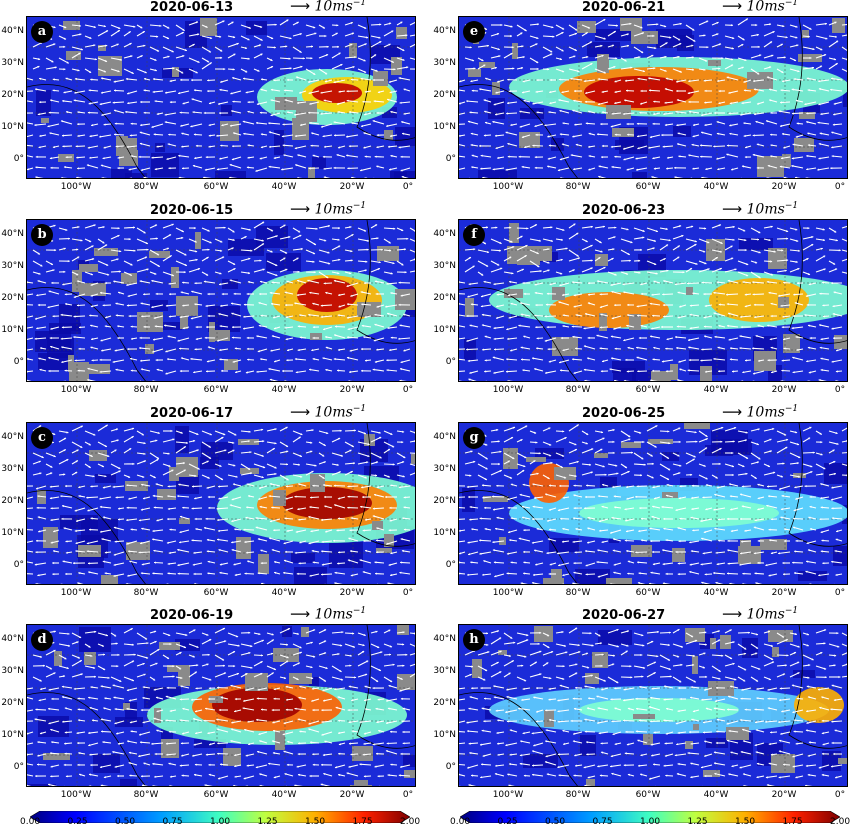 The height and width of the screenshot is (828, 850). What do you see at coordinates (474, 32) in the screenshot?
I see `panel-letter-badge: e` at bounding box center [474, 32].